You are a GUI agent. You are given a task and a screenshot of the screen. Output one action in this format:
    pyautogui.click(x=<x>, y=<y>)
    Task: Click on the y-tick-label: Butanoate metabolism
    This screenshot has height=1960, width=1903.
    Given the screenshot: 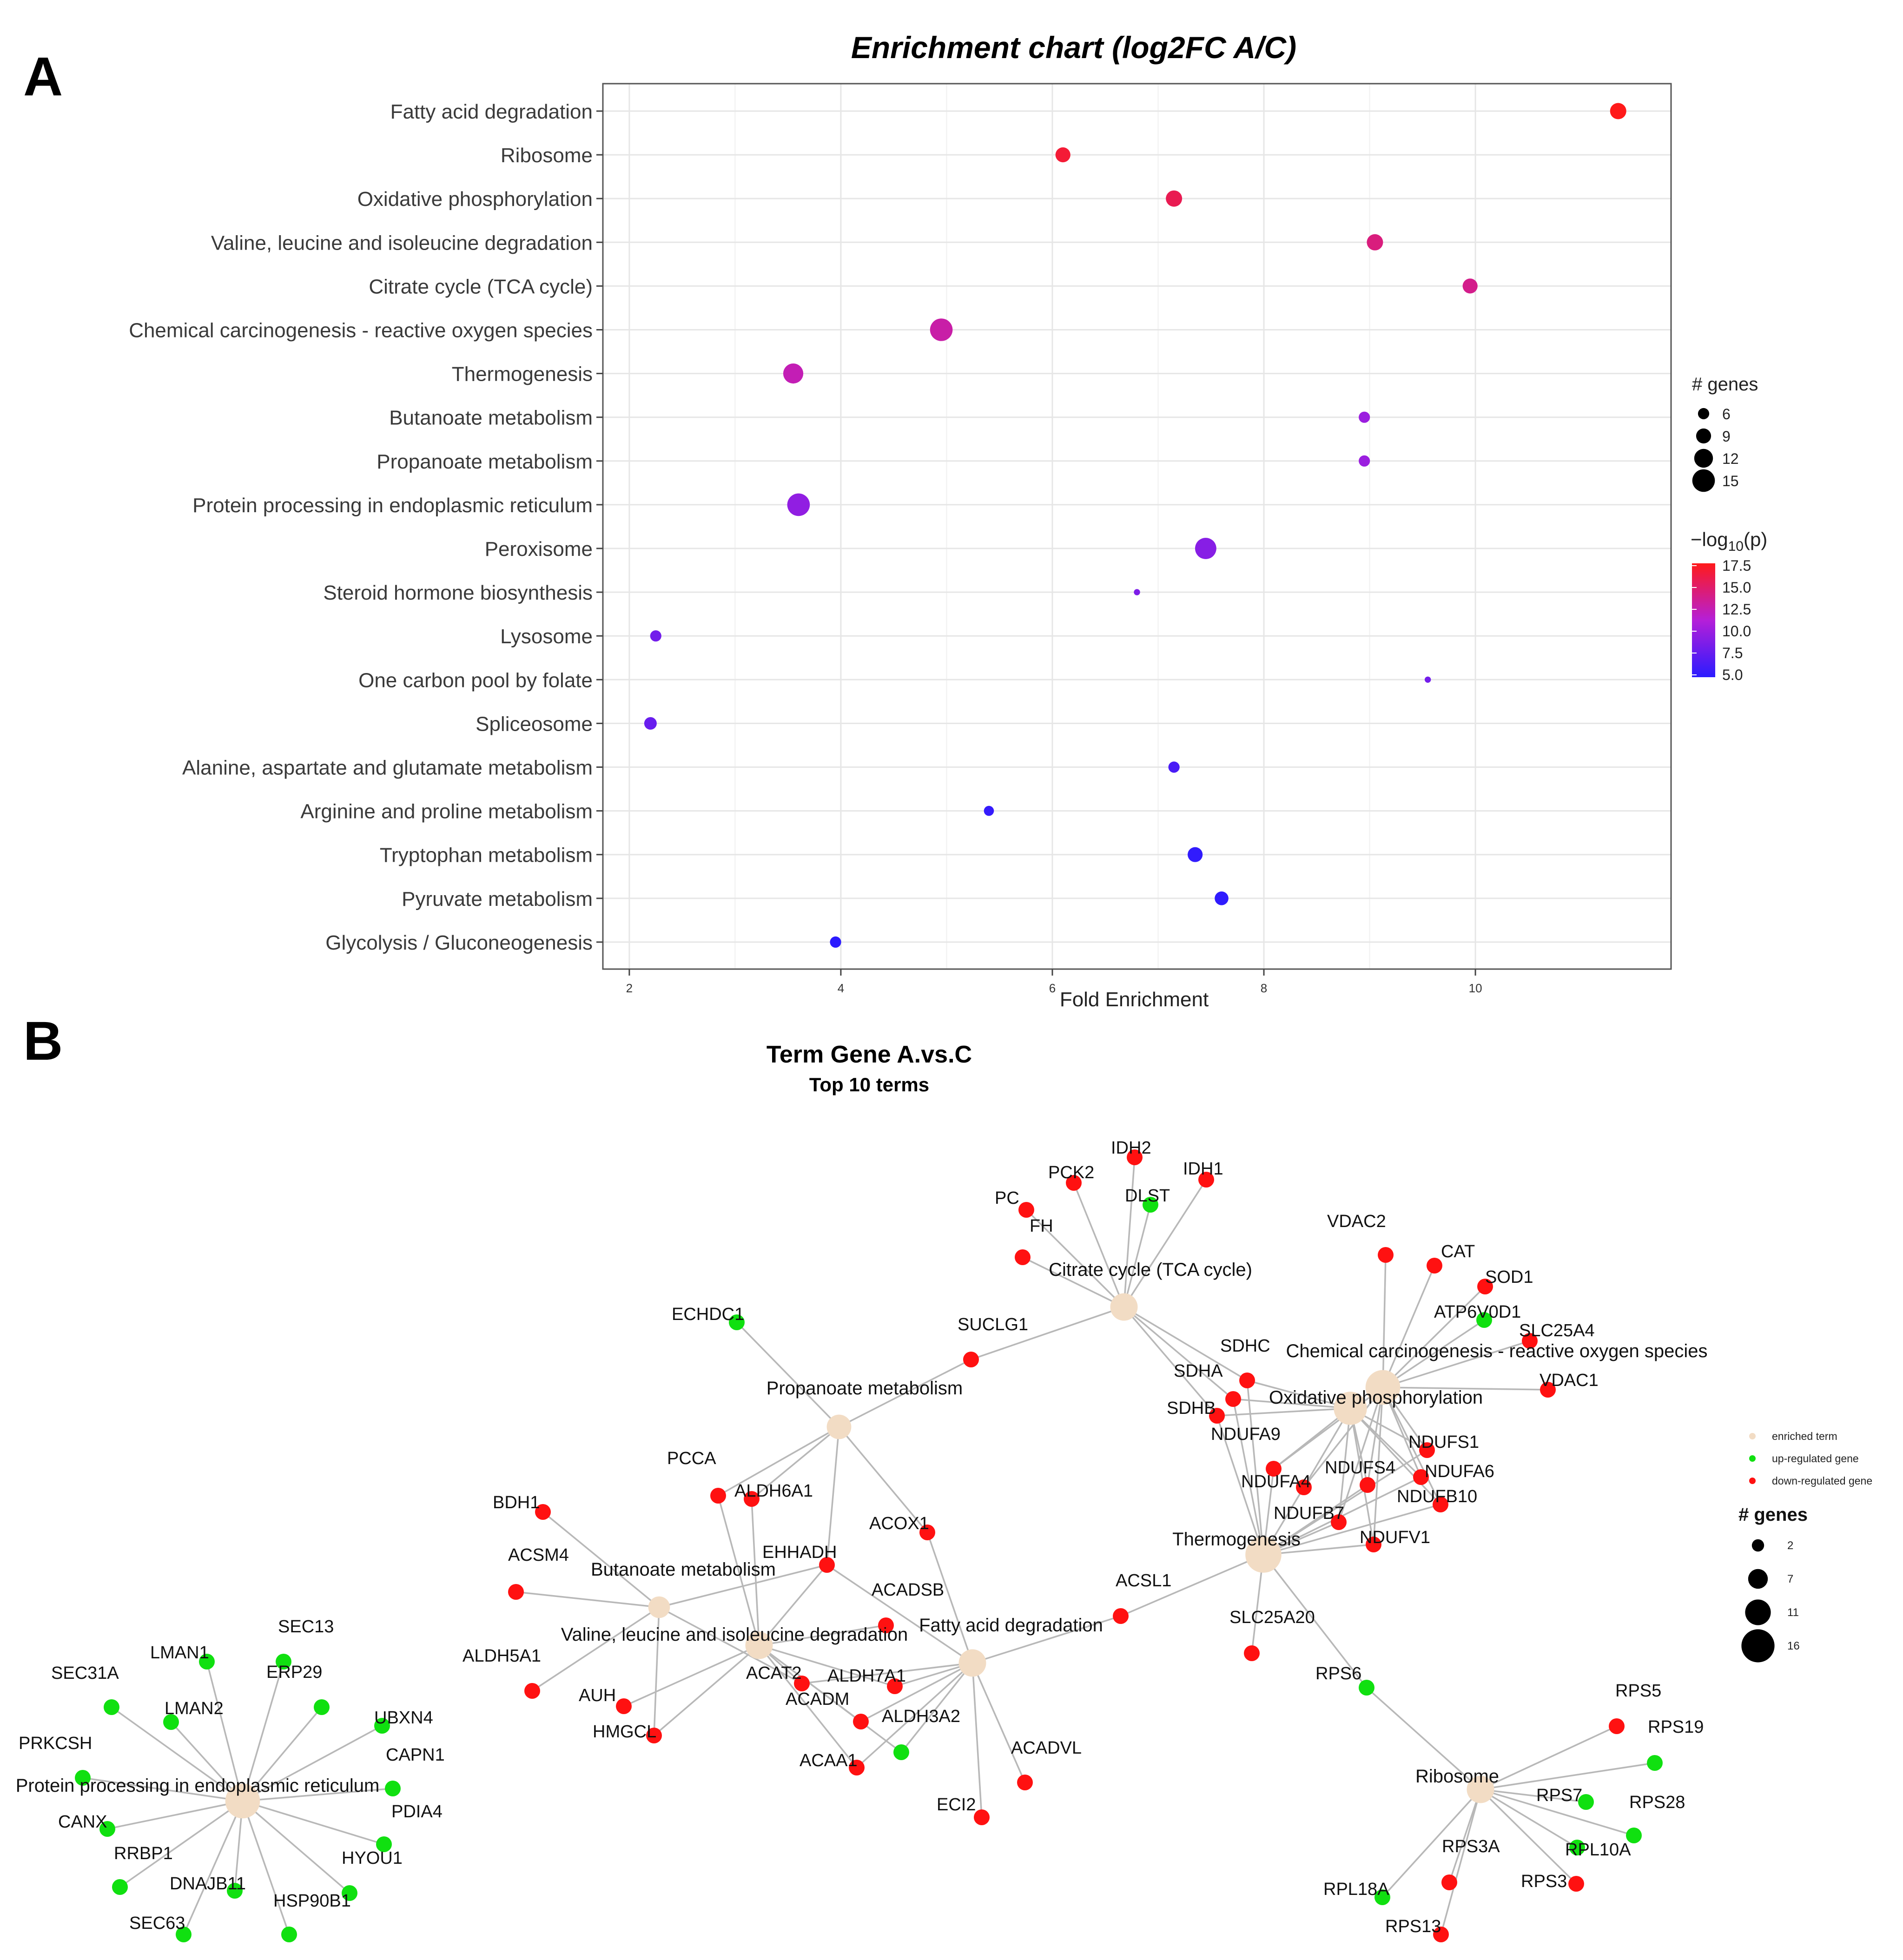 What is the action you would take?
    pyautogui.click(x=491, y=418)
    